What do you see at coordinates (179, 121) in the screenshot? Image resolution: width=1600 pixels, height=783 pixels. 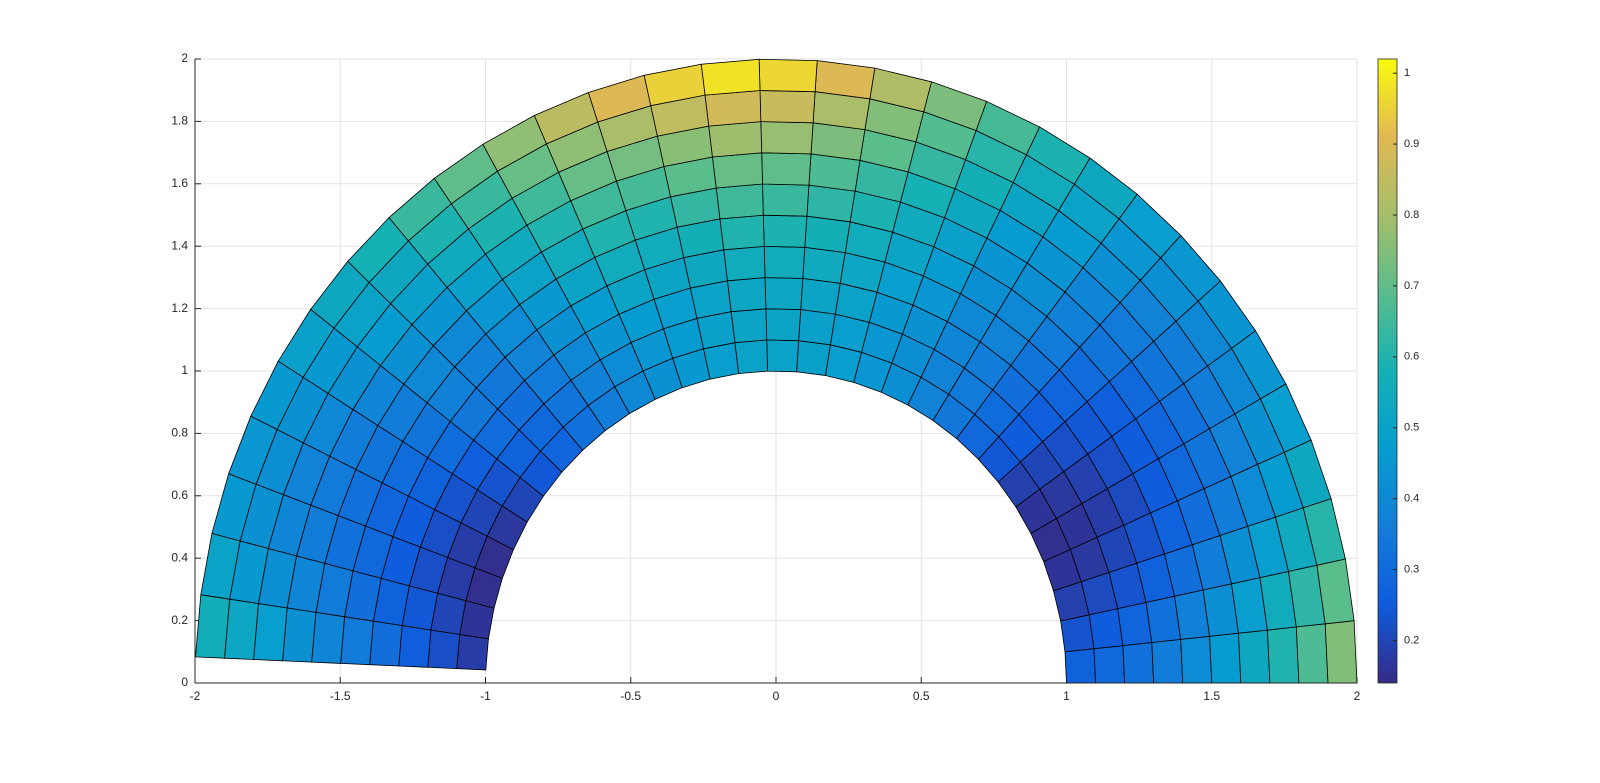 I see `y-tick-label: 1.8` at bounding box center [179, 121].